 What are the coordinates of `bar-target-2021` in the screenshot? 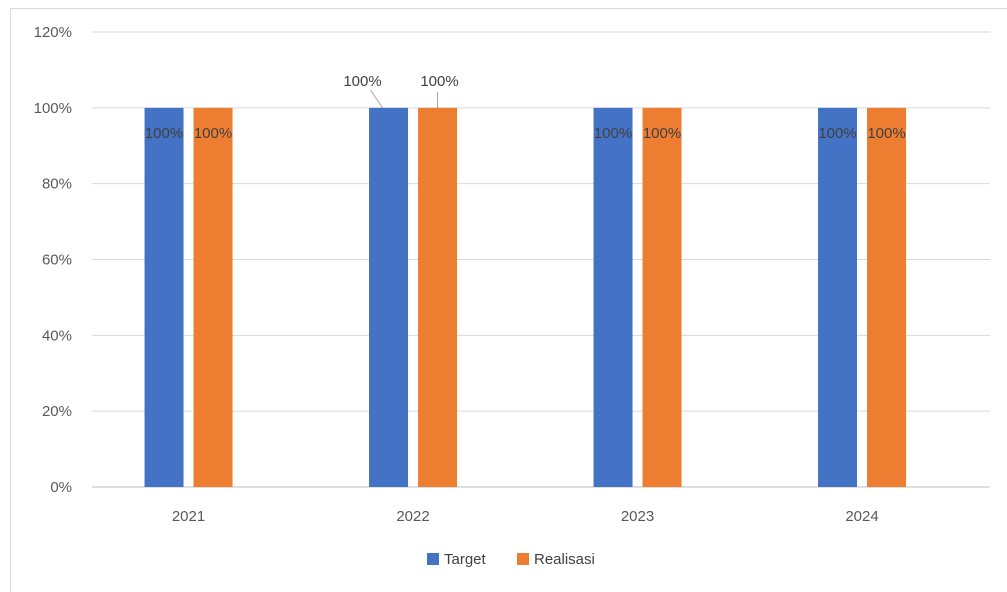 It's located at (164, 297).